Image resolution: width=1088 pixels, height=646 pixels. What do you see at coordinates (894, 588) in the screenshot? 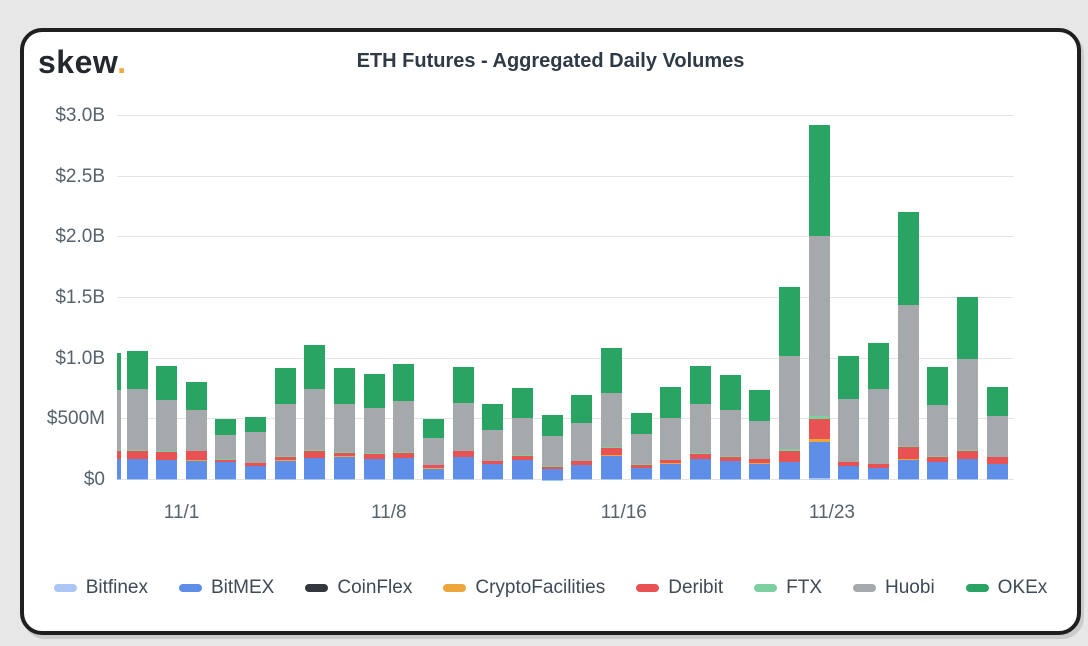
I see `legend-item-huobi: Huobi` at bounding box center [894, 588].